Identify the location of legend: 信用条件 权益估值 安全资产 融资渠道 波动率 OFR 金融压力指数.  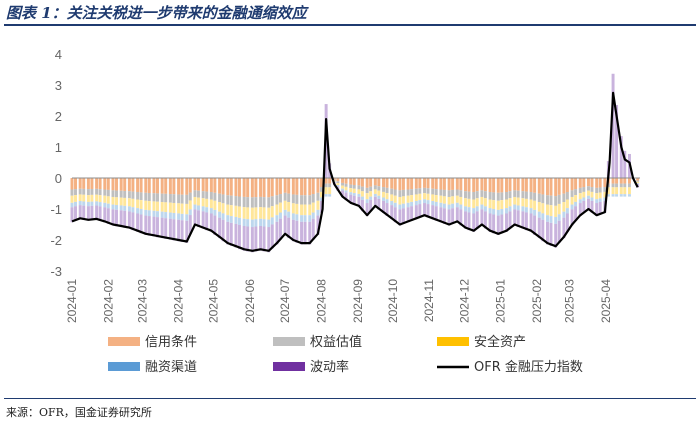
(345, 354).